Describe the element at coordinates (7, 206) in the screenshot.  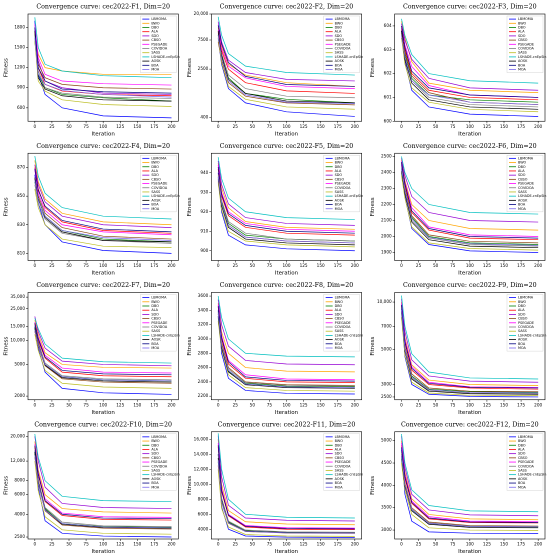
I see `y-axis-label: Fitness` at that location.